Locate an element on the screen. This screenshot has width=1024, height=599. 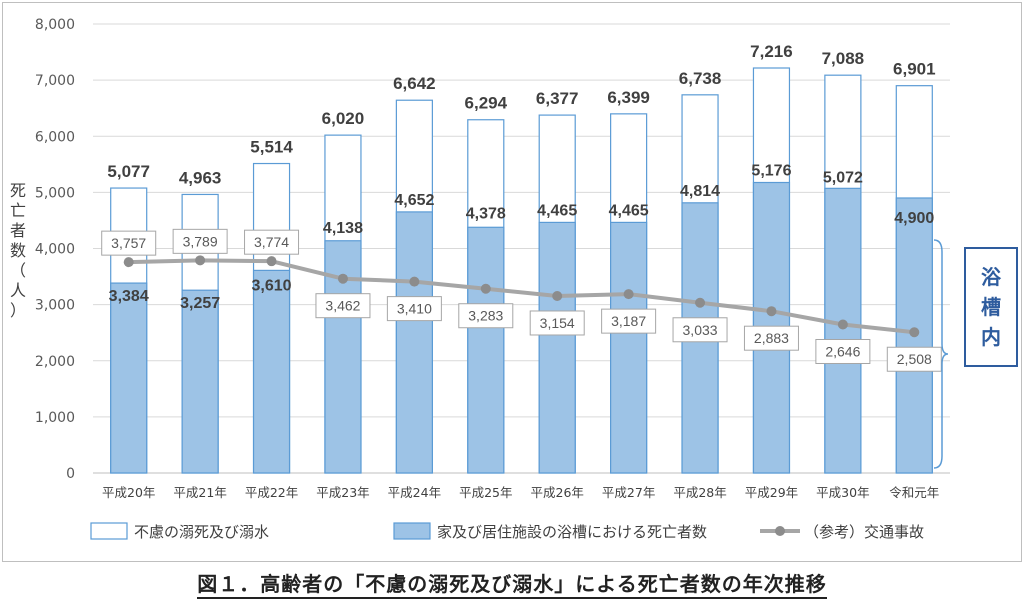
bathtub-data-label: 3,384 is located at coordinates (129, 296).